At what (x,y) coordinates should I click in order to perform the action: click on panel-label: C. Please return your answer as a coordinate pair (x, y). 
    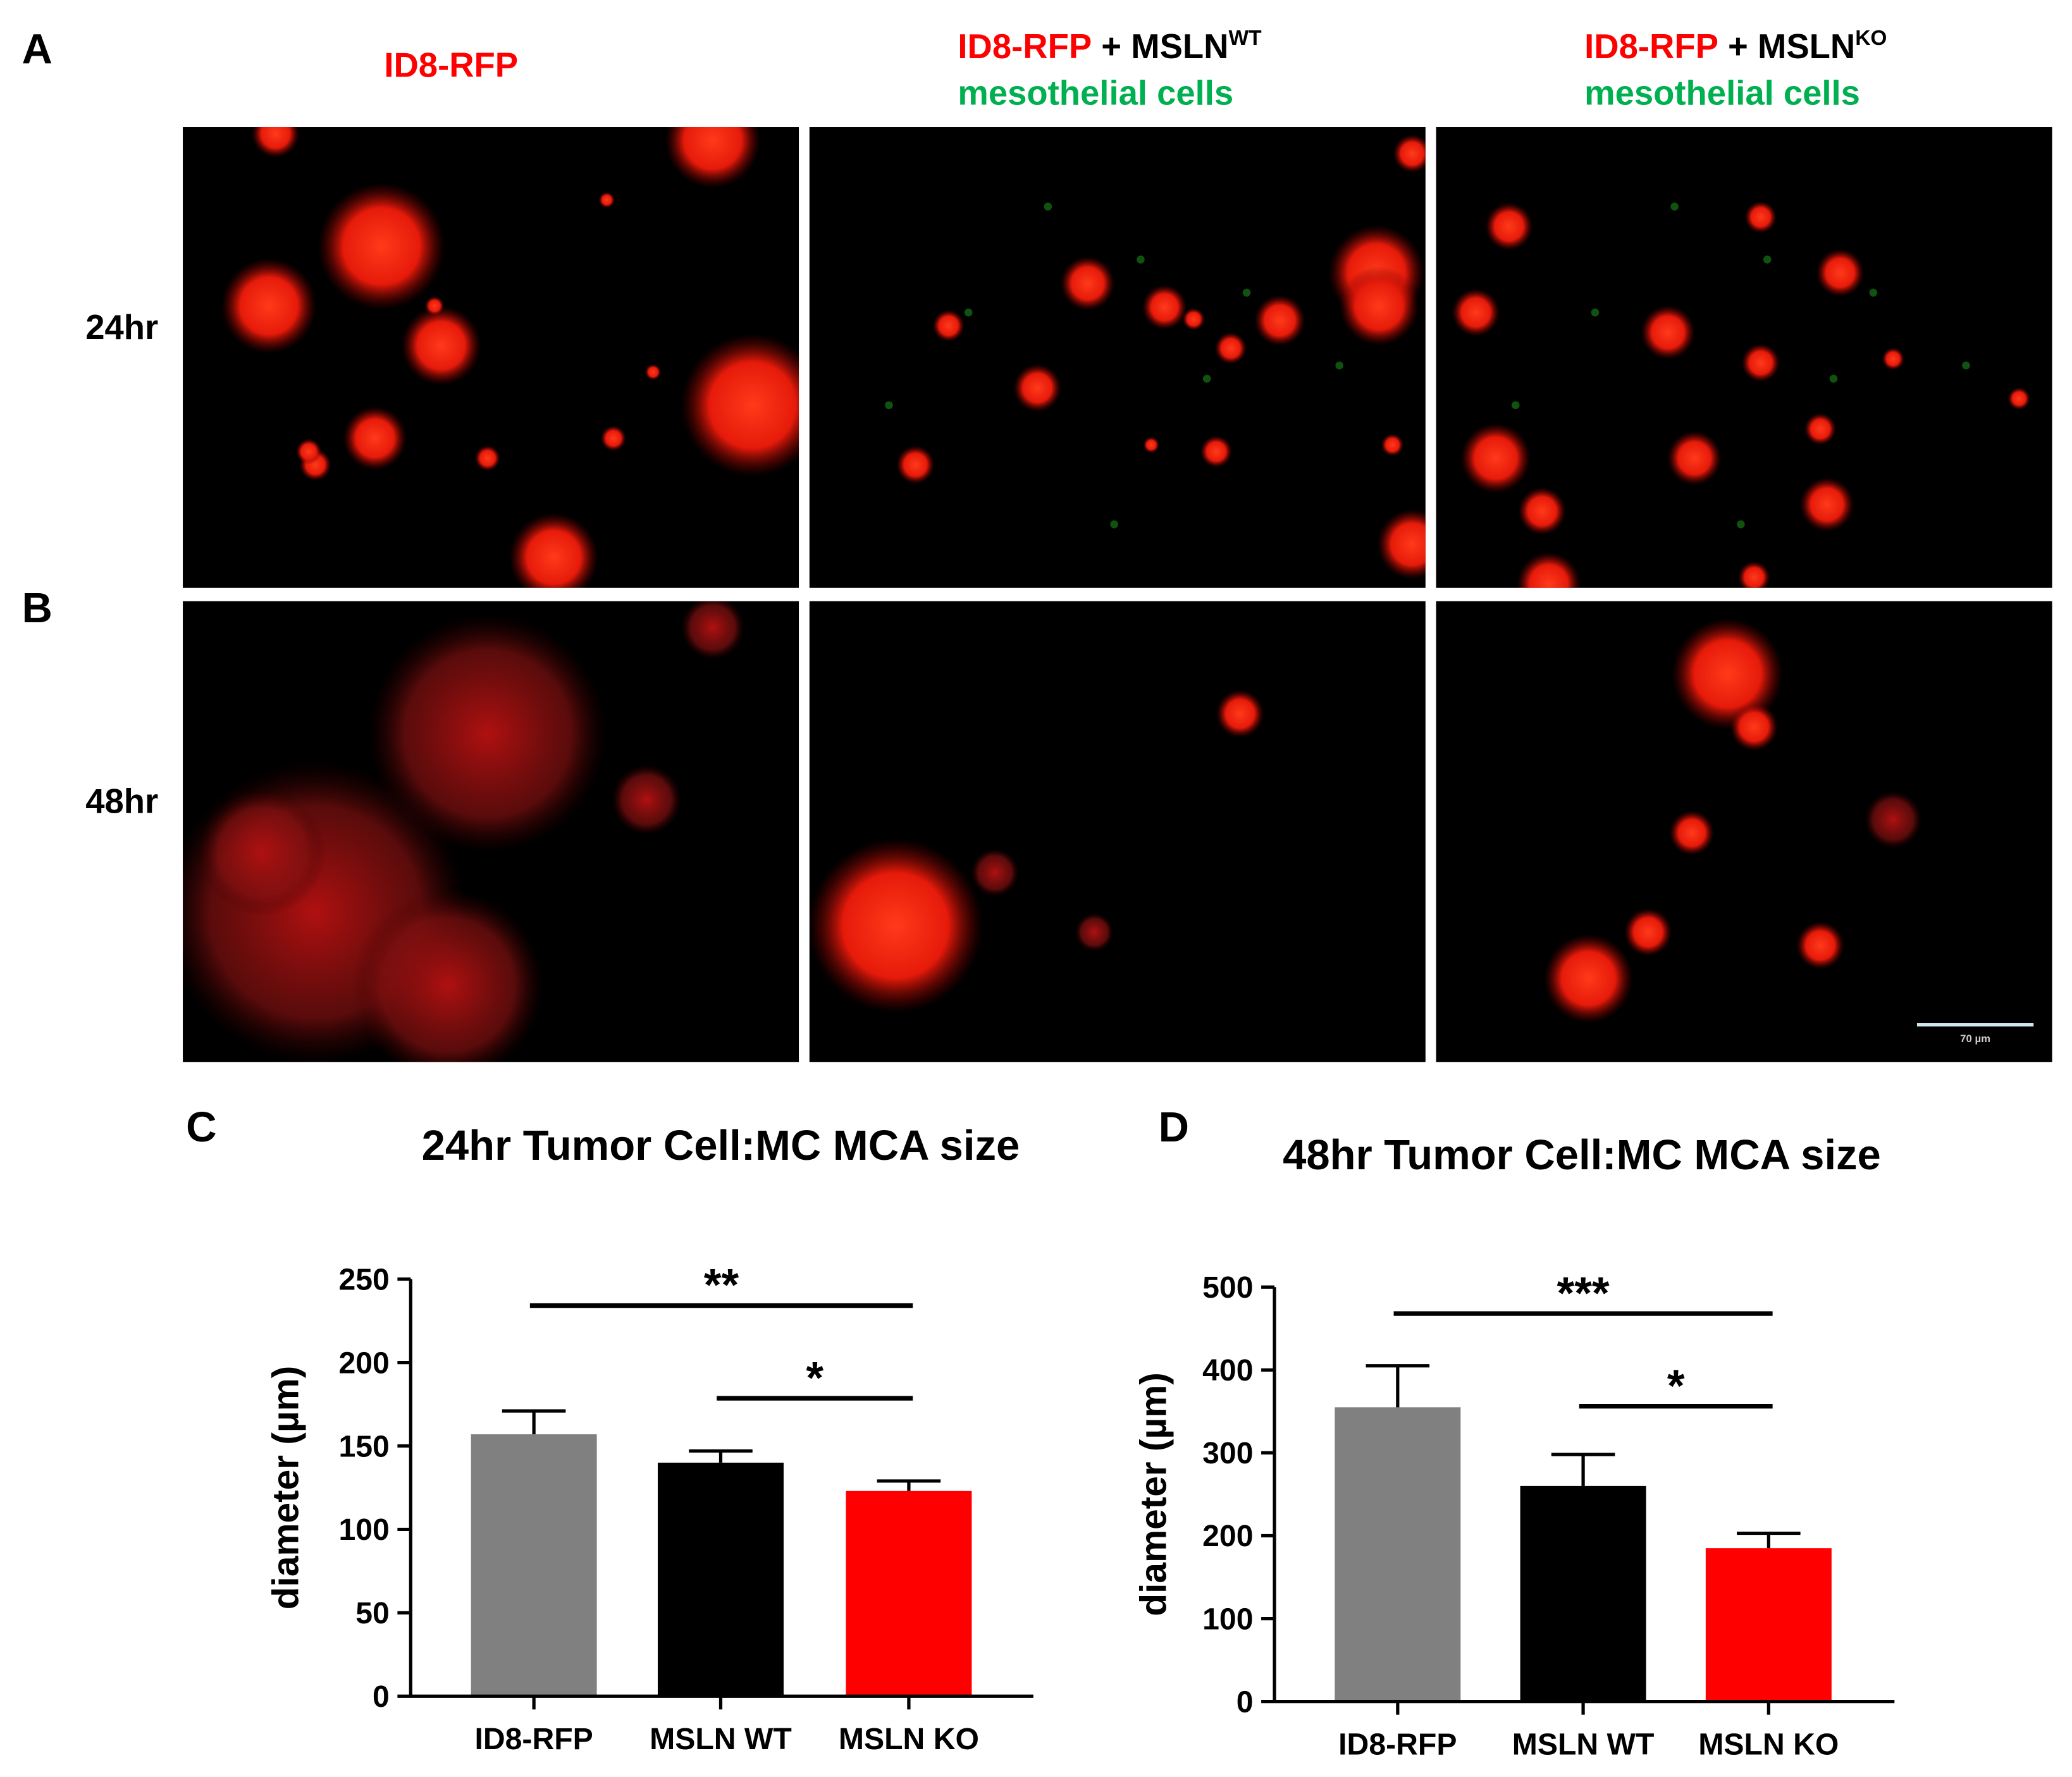
    Looking at the image, I should click on (201, 1127).